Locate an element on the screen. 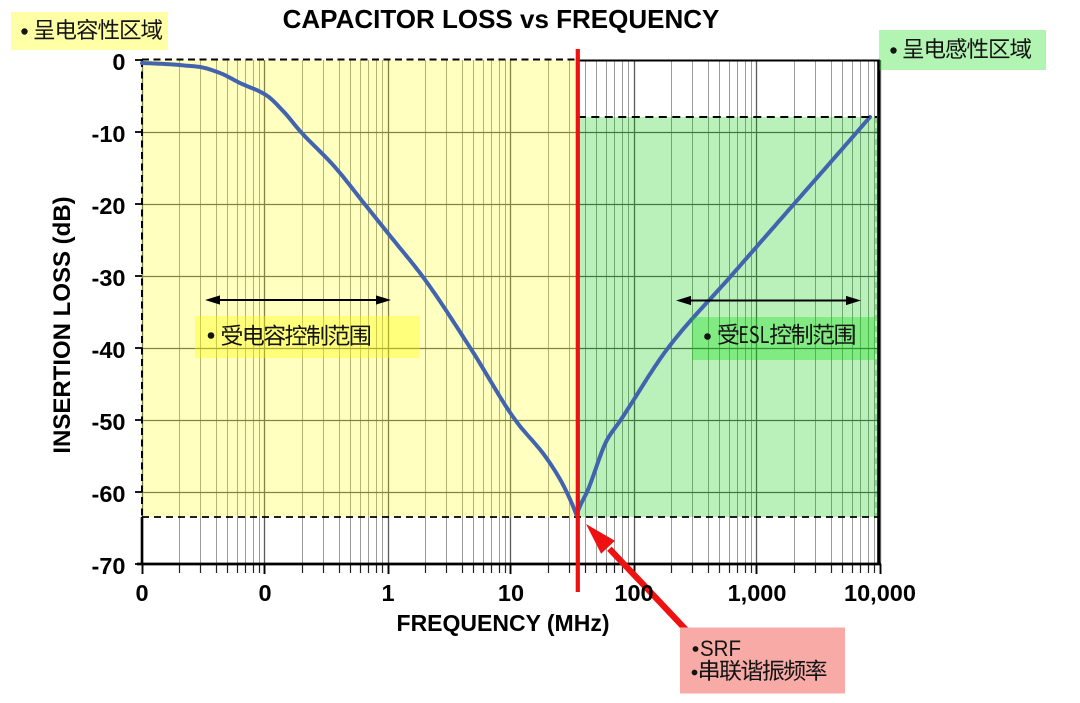 The width and height of the screenshot is (1080, 703). svg-text: 1,000 is located at coordinates (757, 593).